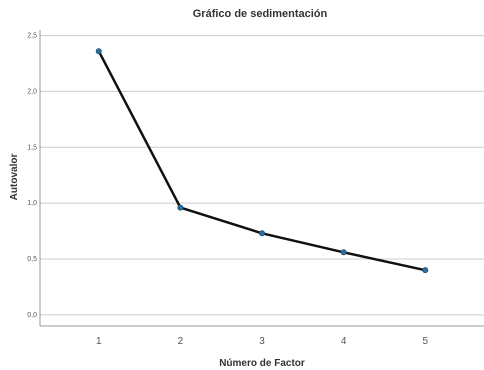 The height and width of the screenshot is (370, 484). What do you see at coordinates (181, 341) in the screenshot?
I see `x-tick-label: 2` at bounding box center [181, 341].